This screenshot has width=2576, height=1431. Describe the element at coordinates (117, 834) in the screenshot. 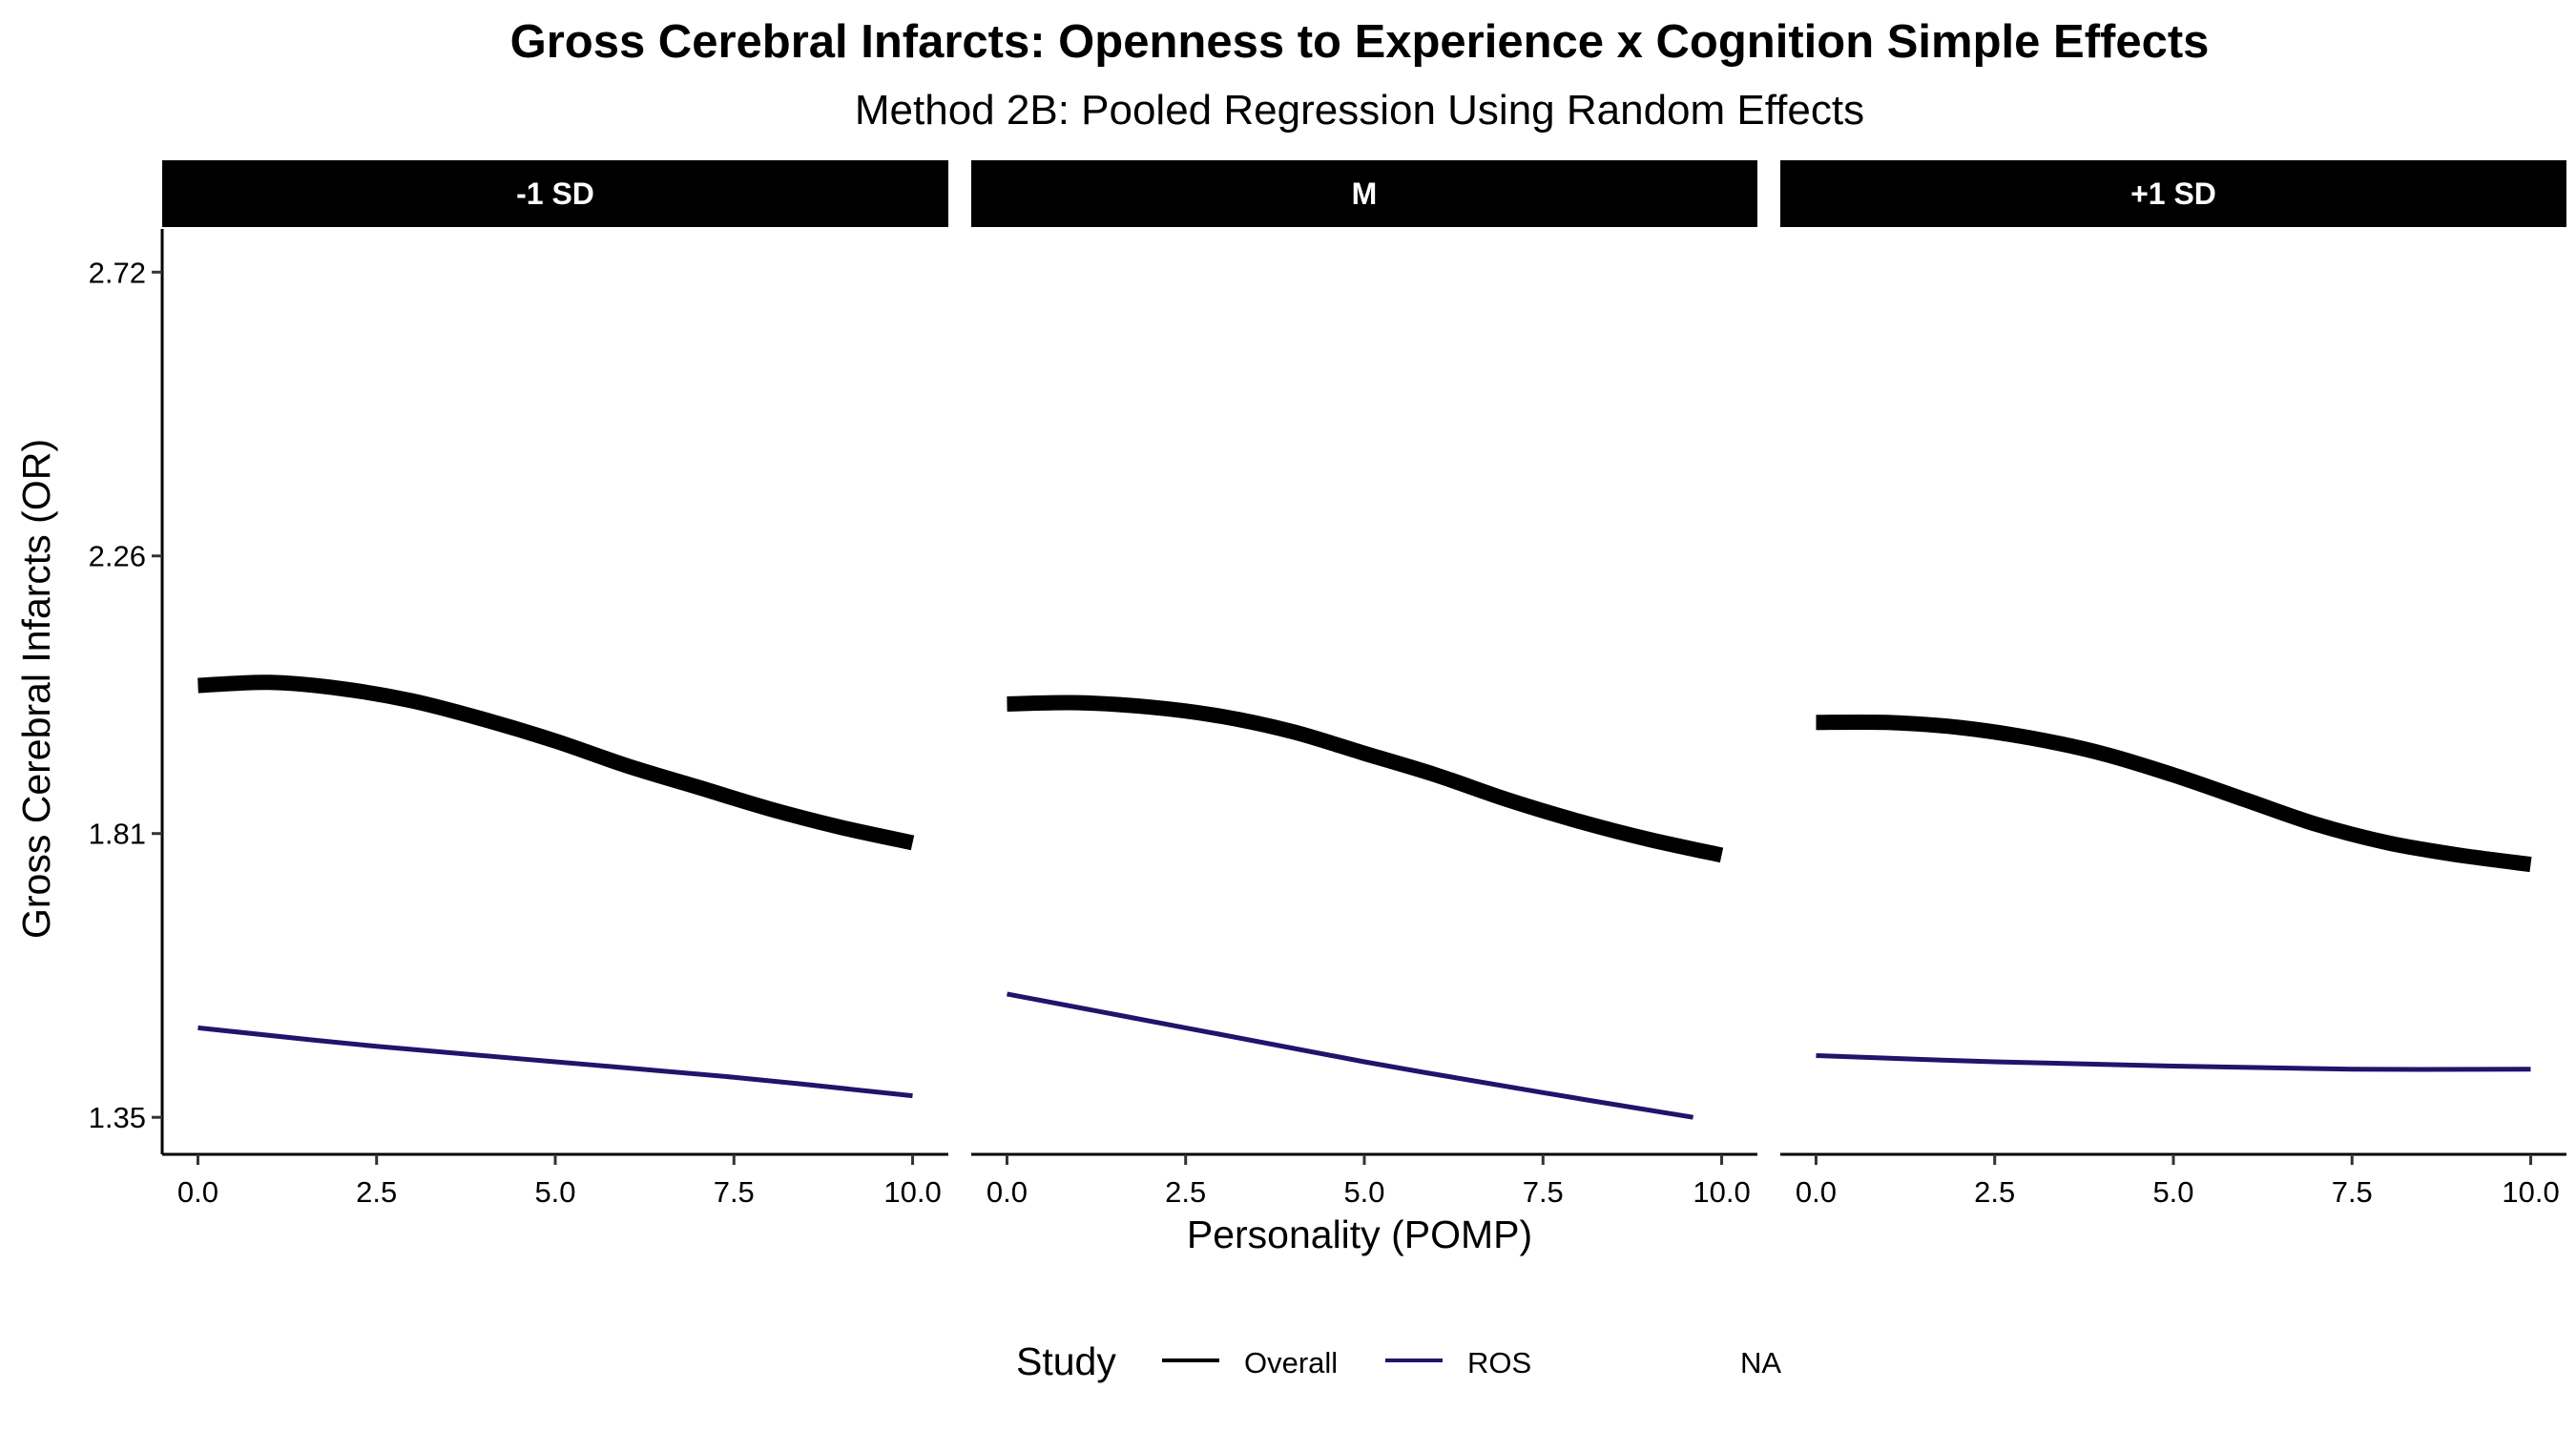

I see `y-tick-label: 1.81` at that location.